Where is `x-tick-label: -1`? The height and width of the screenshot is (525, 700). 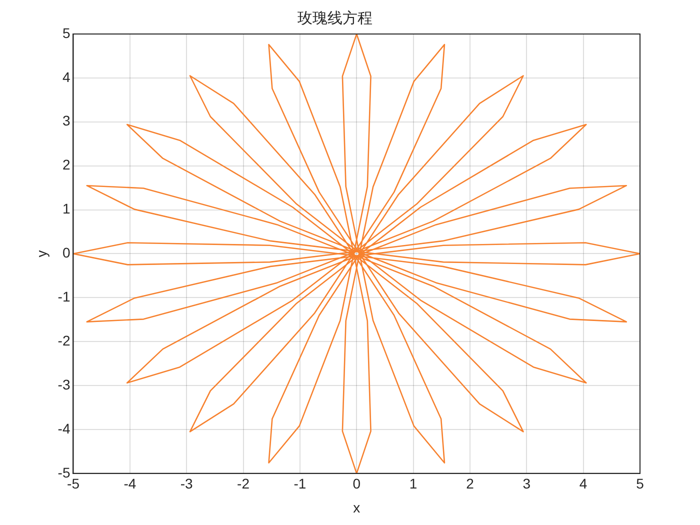
x-tick-label: -1 is located at coordinates (300, 484).